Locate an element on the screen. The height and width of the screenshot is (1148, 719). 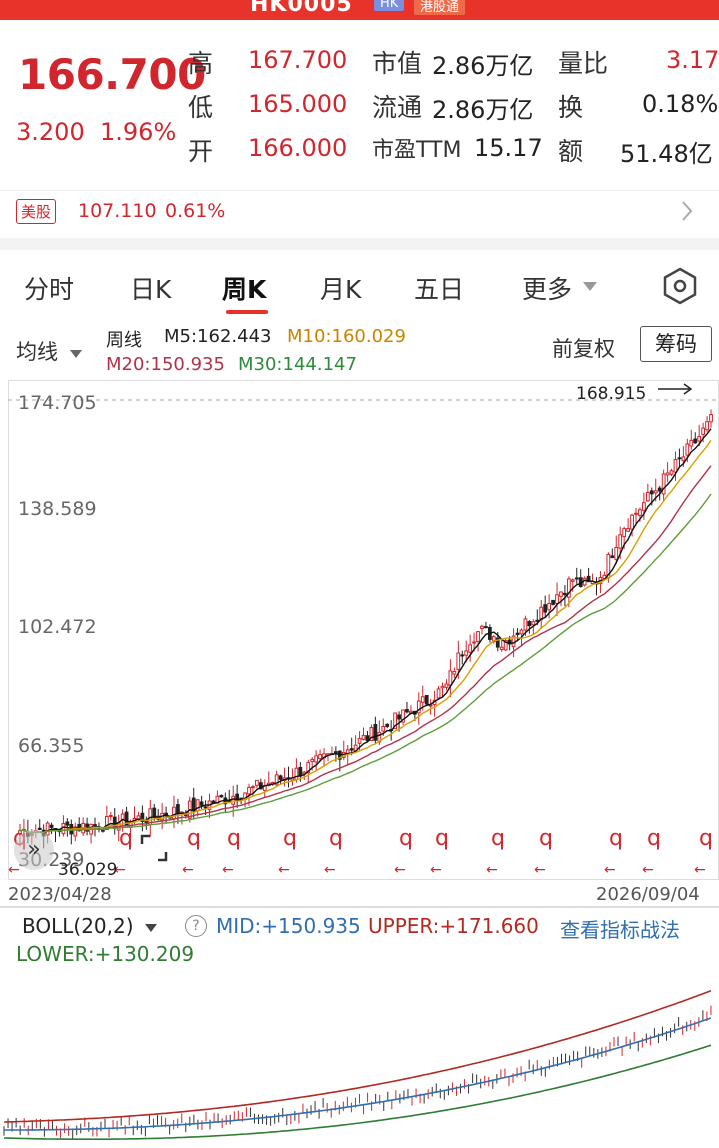
tab-intraday: 分时 is located at coordinates (49, 289).